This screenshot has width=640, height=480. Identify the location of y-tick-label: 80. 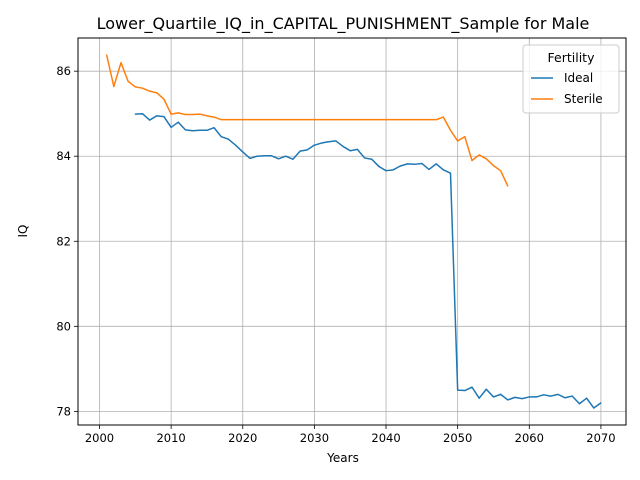
(63, 326).